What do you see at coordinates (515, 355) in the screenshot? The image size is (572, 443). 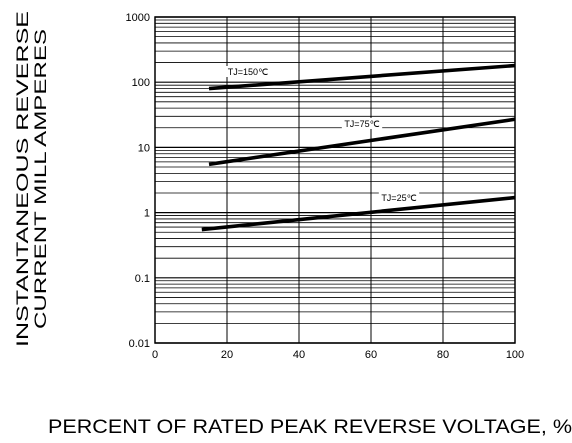 I see `x-tick-label: 100` at bounding box center [515, 355].